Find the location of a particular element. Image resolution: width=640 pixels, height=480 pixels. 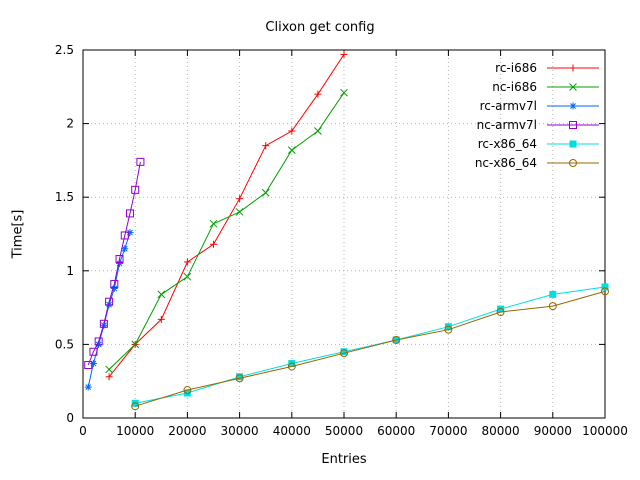

svg-text: 90000 is located at coordinates (553, 431).